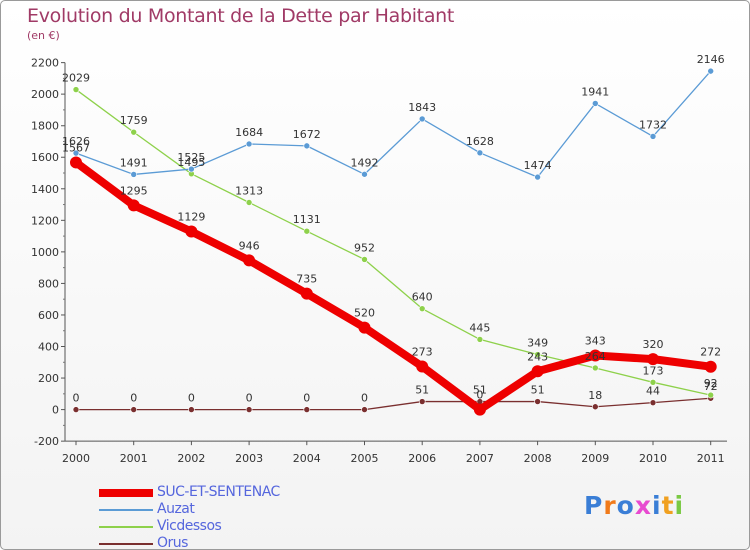 This screenshot has width=750, height=550. Describe the element at coordinates (480, 458) in the screenshot. I see `x-tick-label: 2007` at that location.